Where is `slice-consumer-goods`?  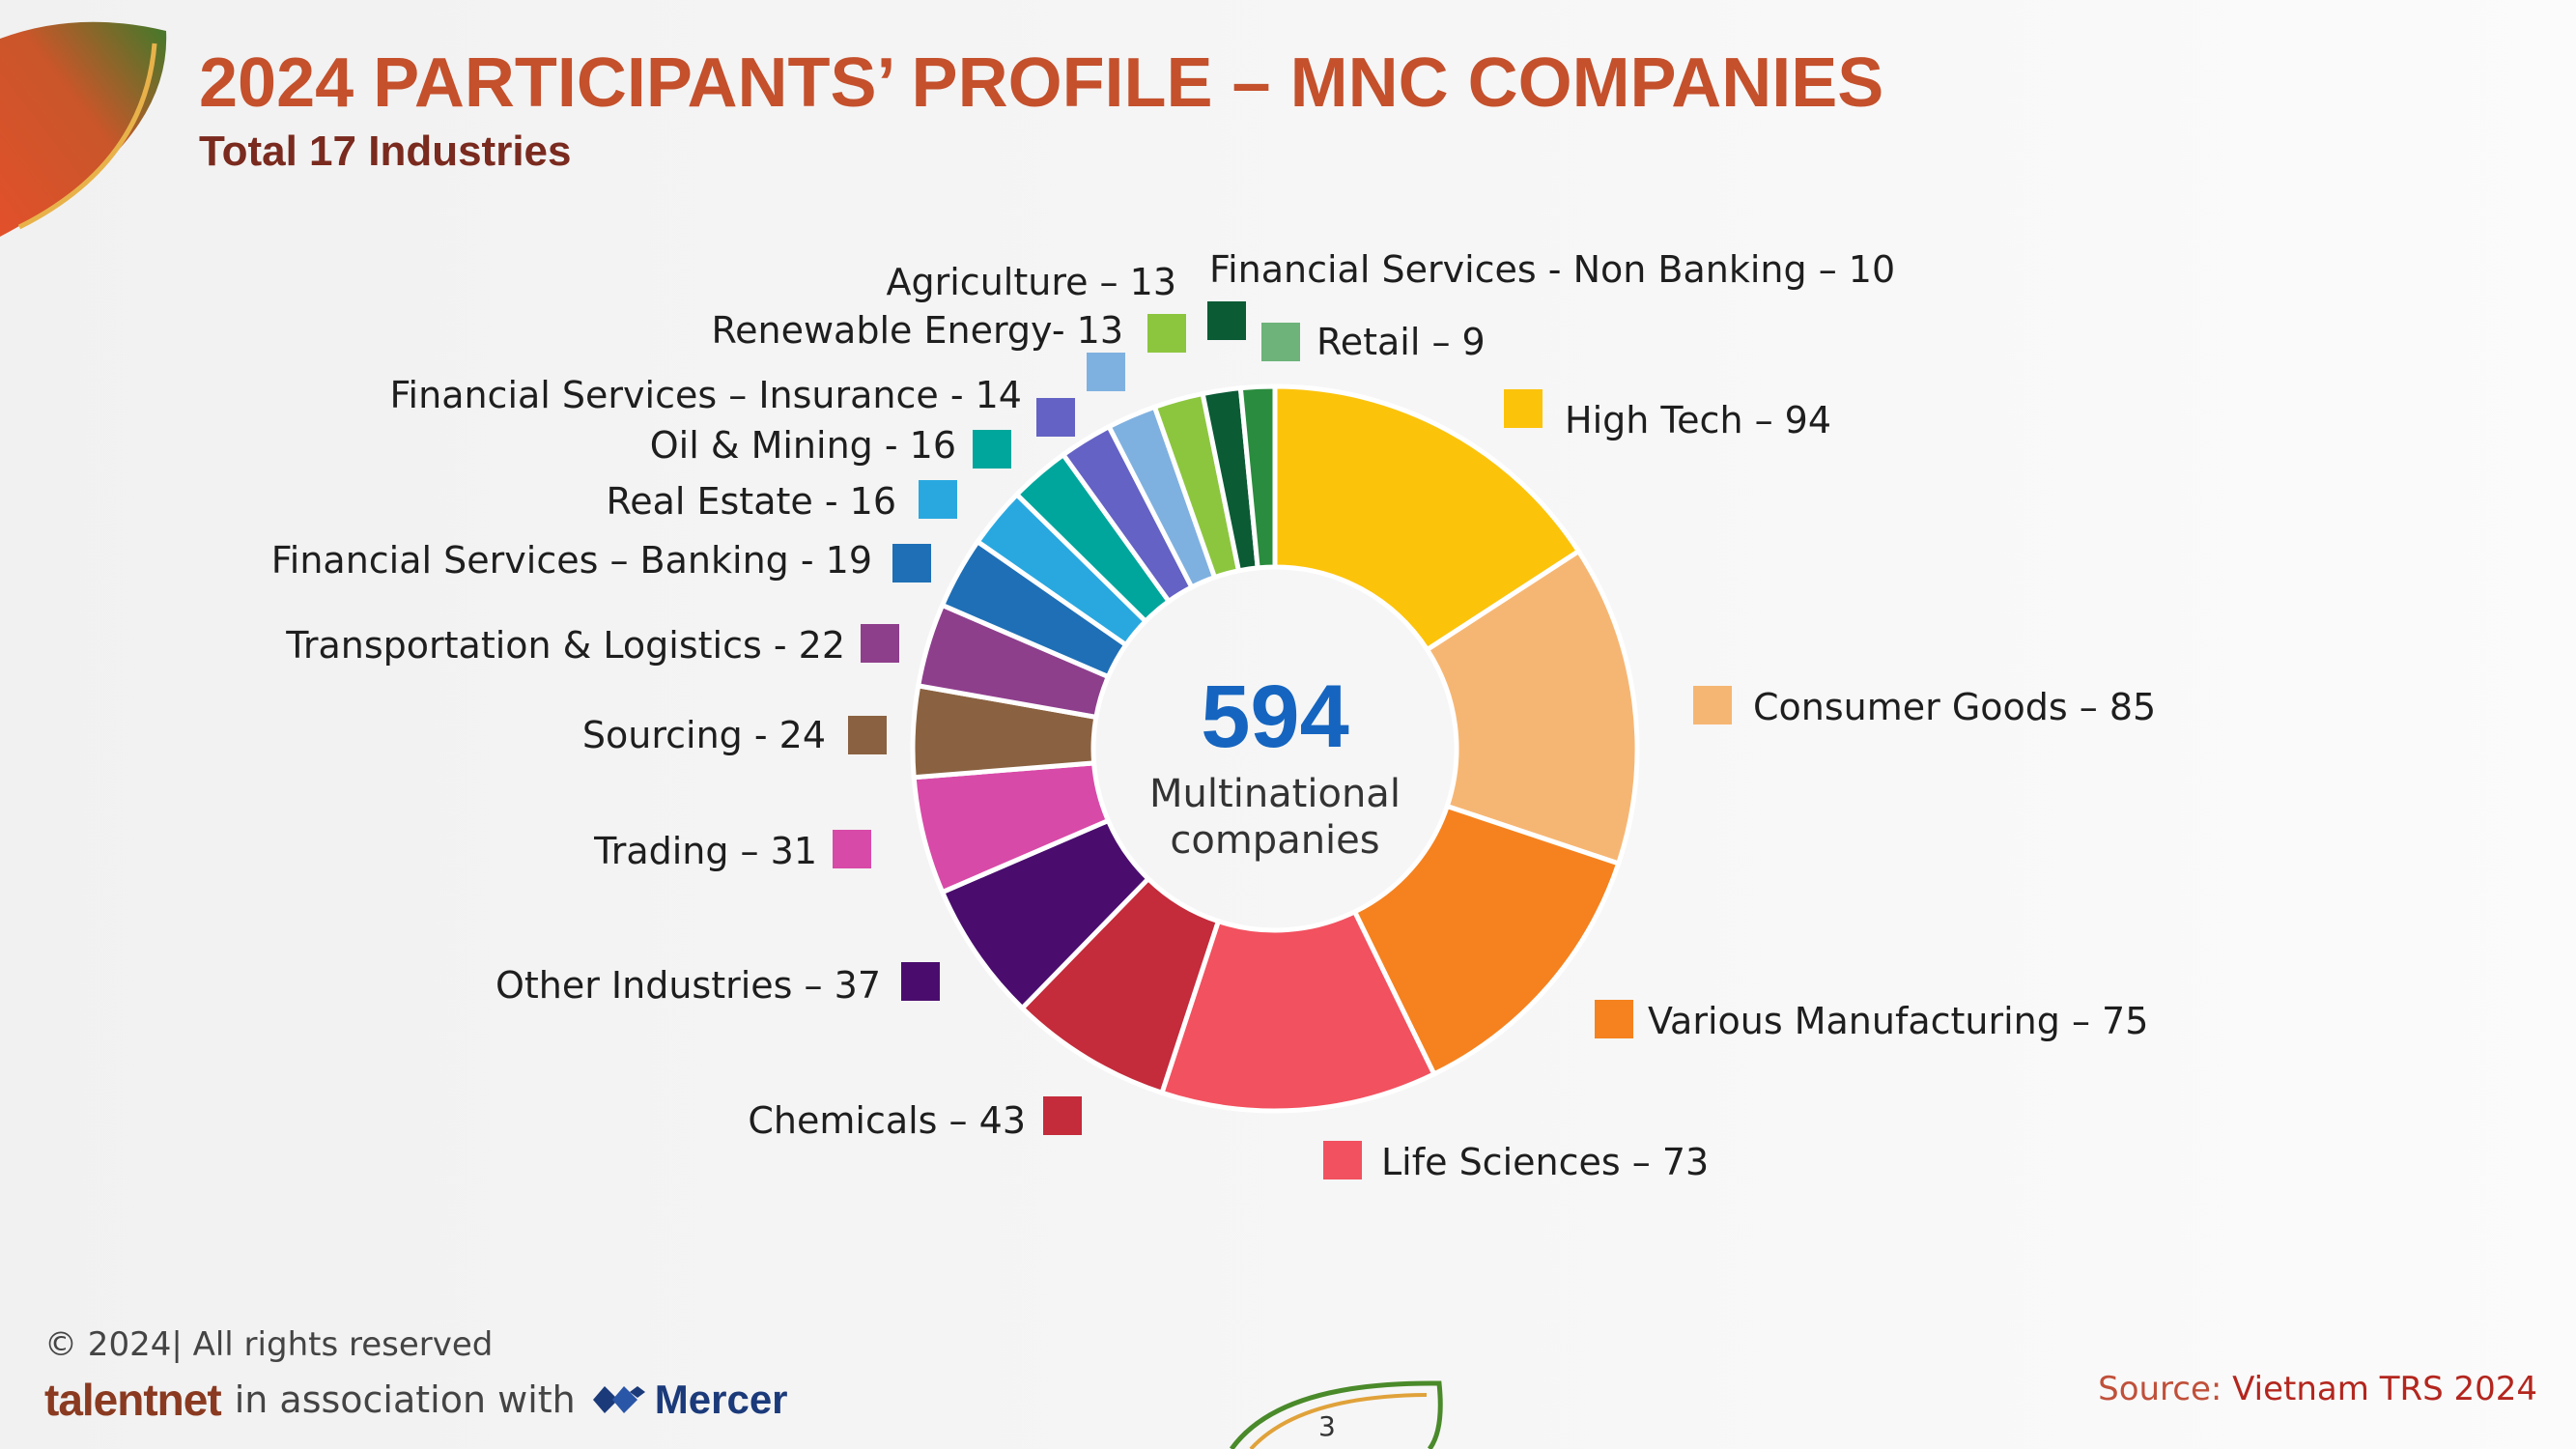
slice-consumer-goods is located at coordinates (1532, 707).